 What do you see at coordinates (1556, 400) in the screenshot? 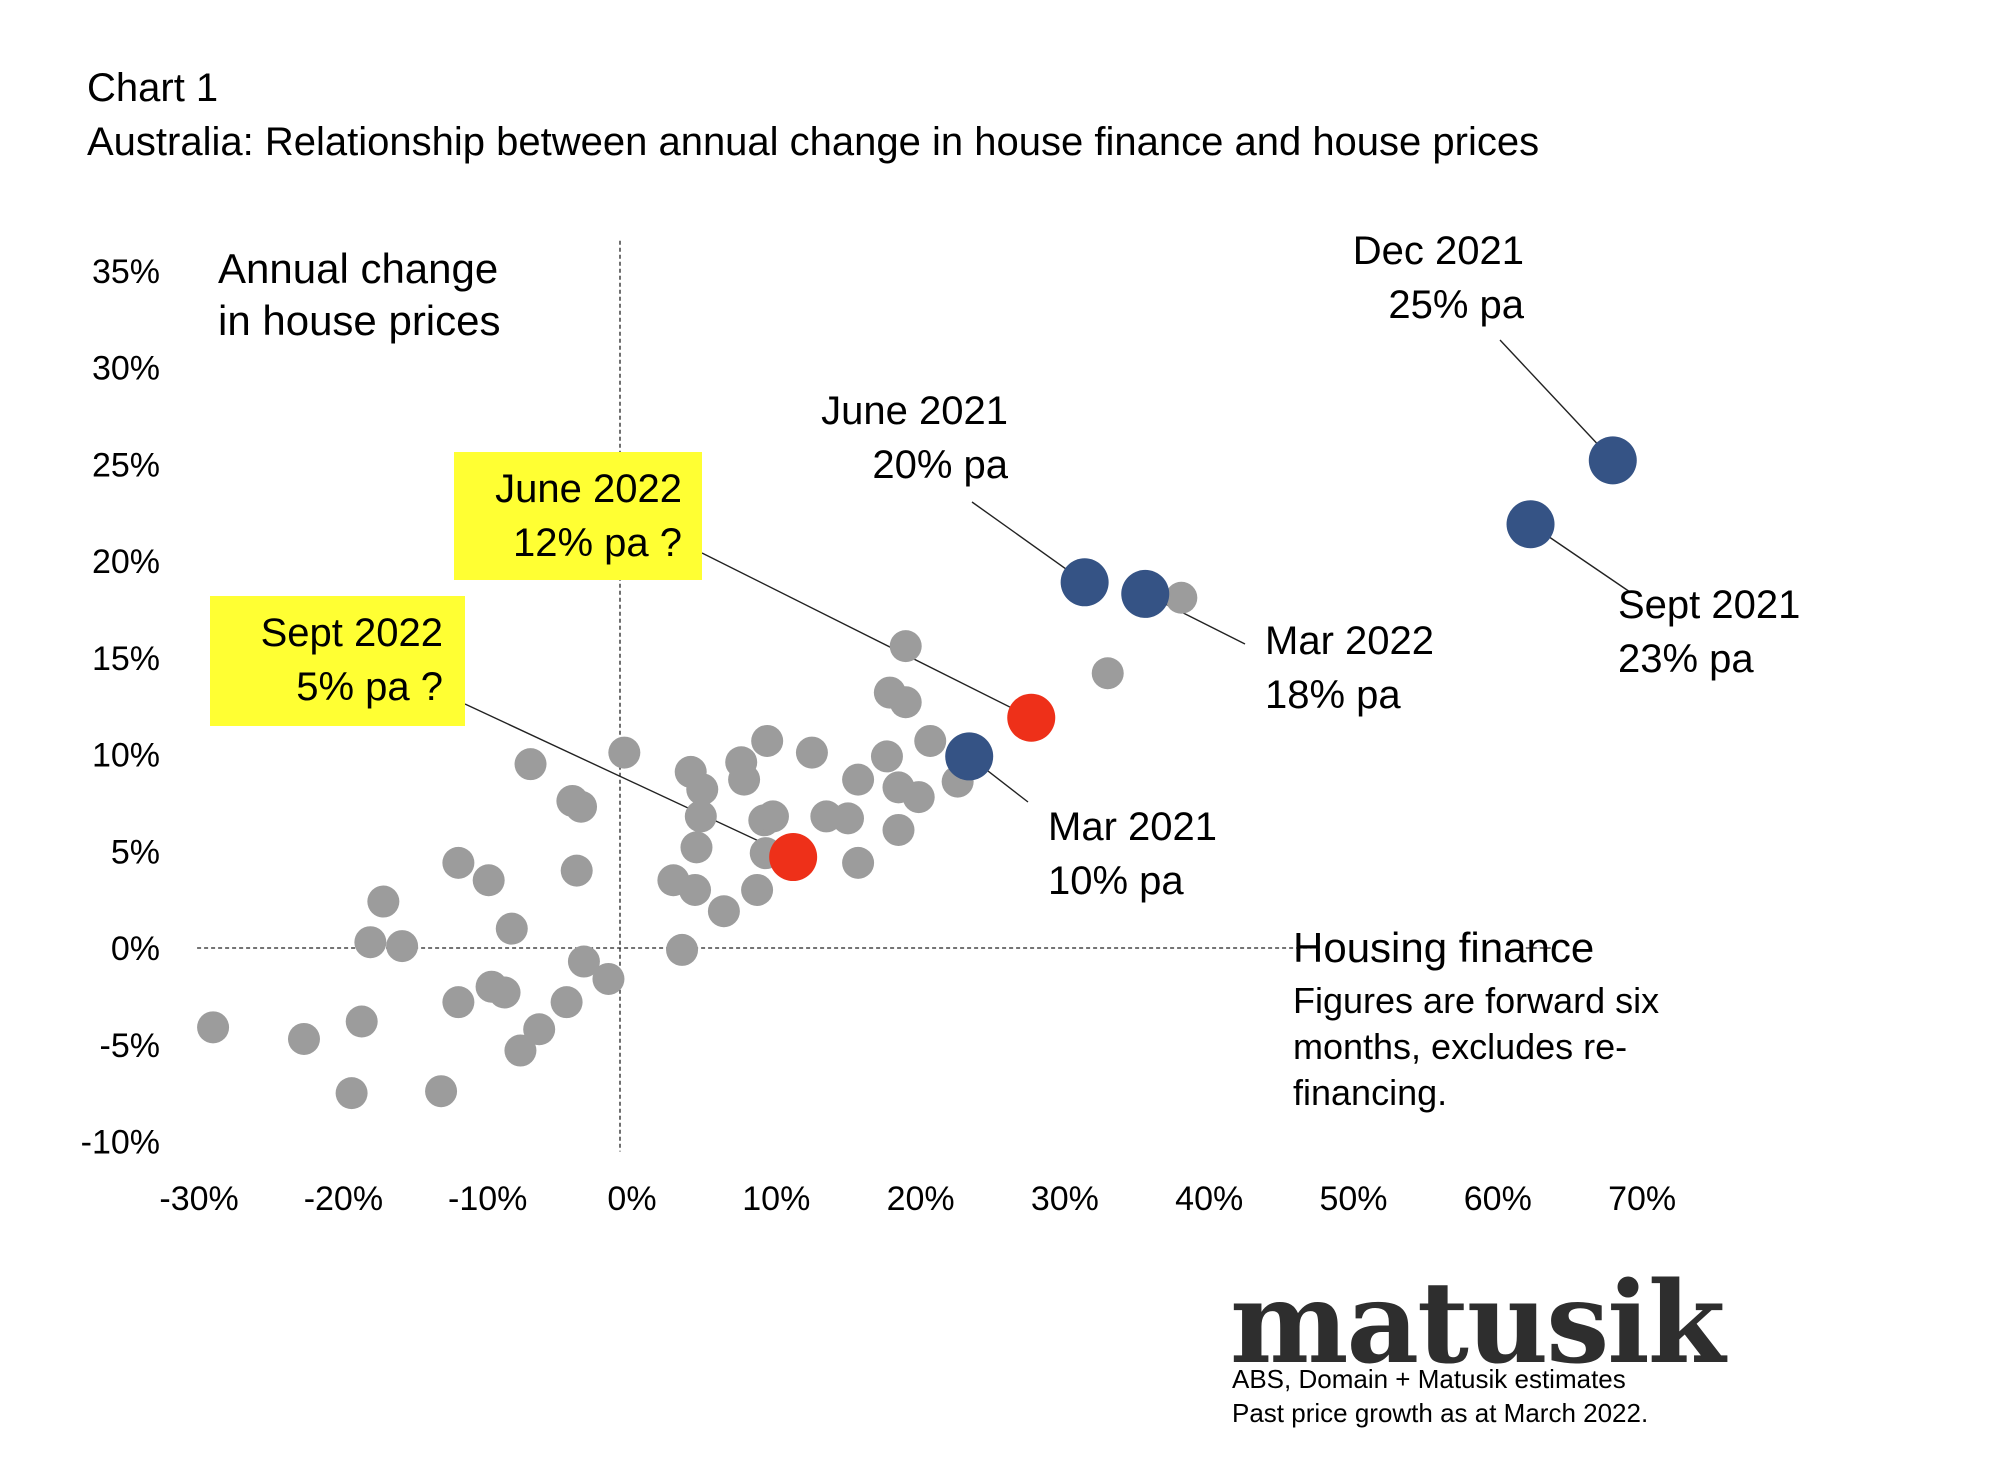
I see `highlight-leader-line` at bounding box center [1556, 400].